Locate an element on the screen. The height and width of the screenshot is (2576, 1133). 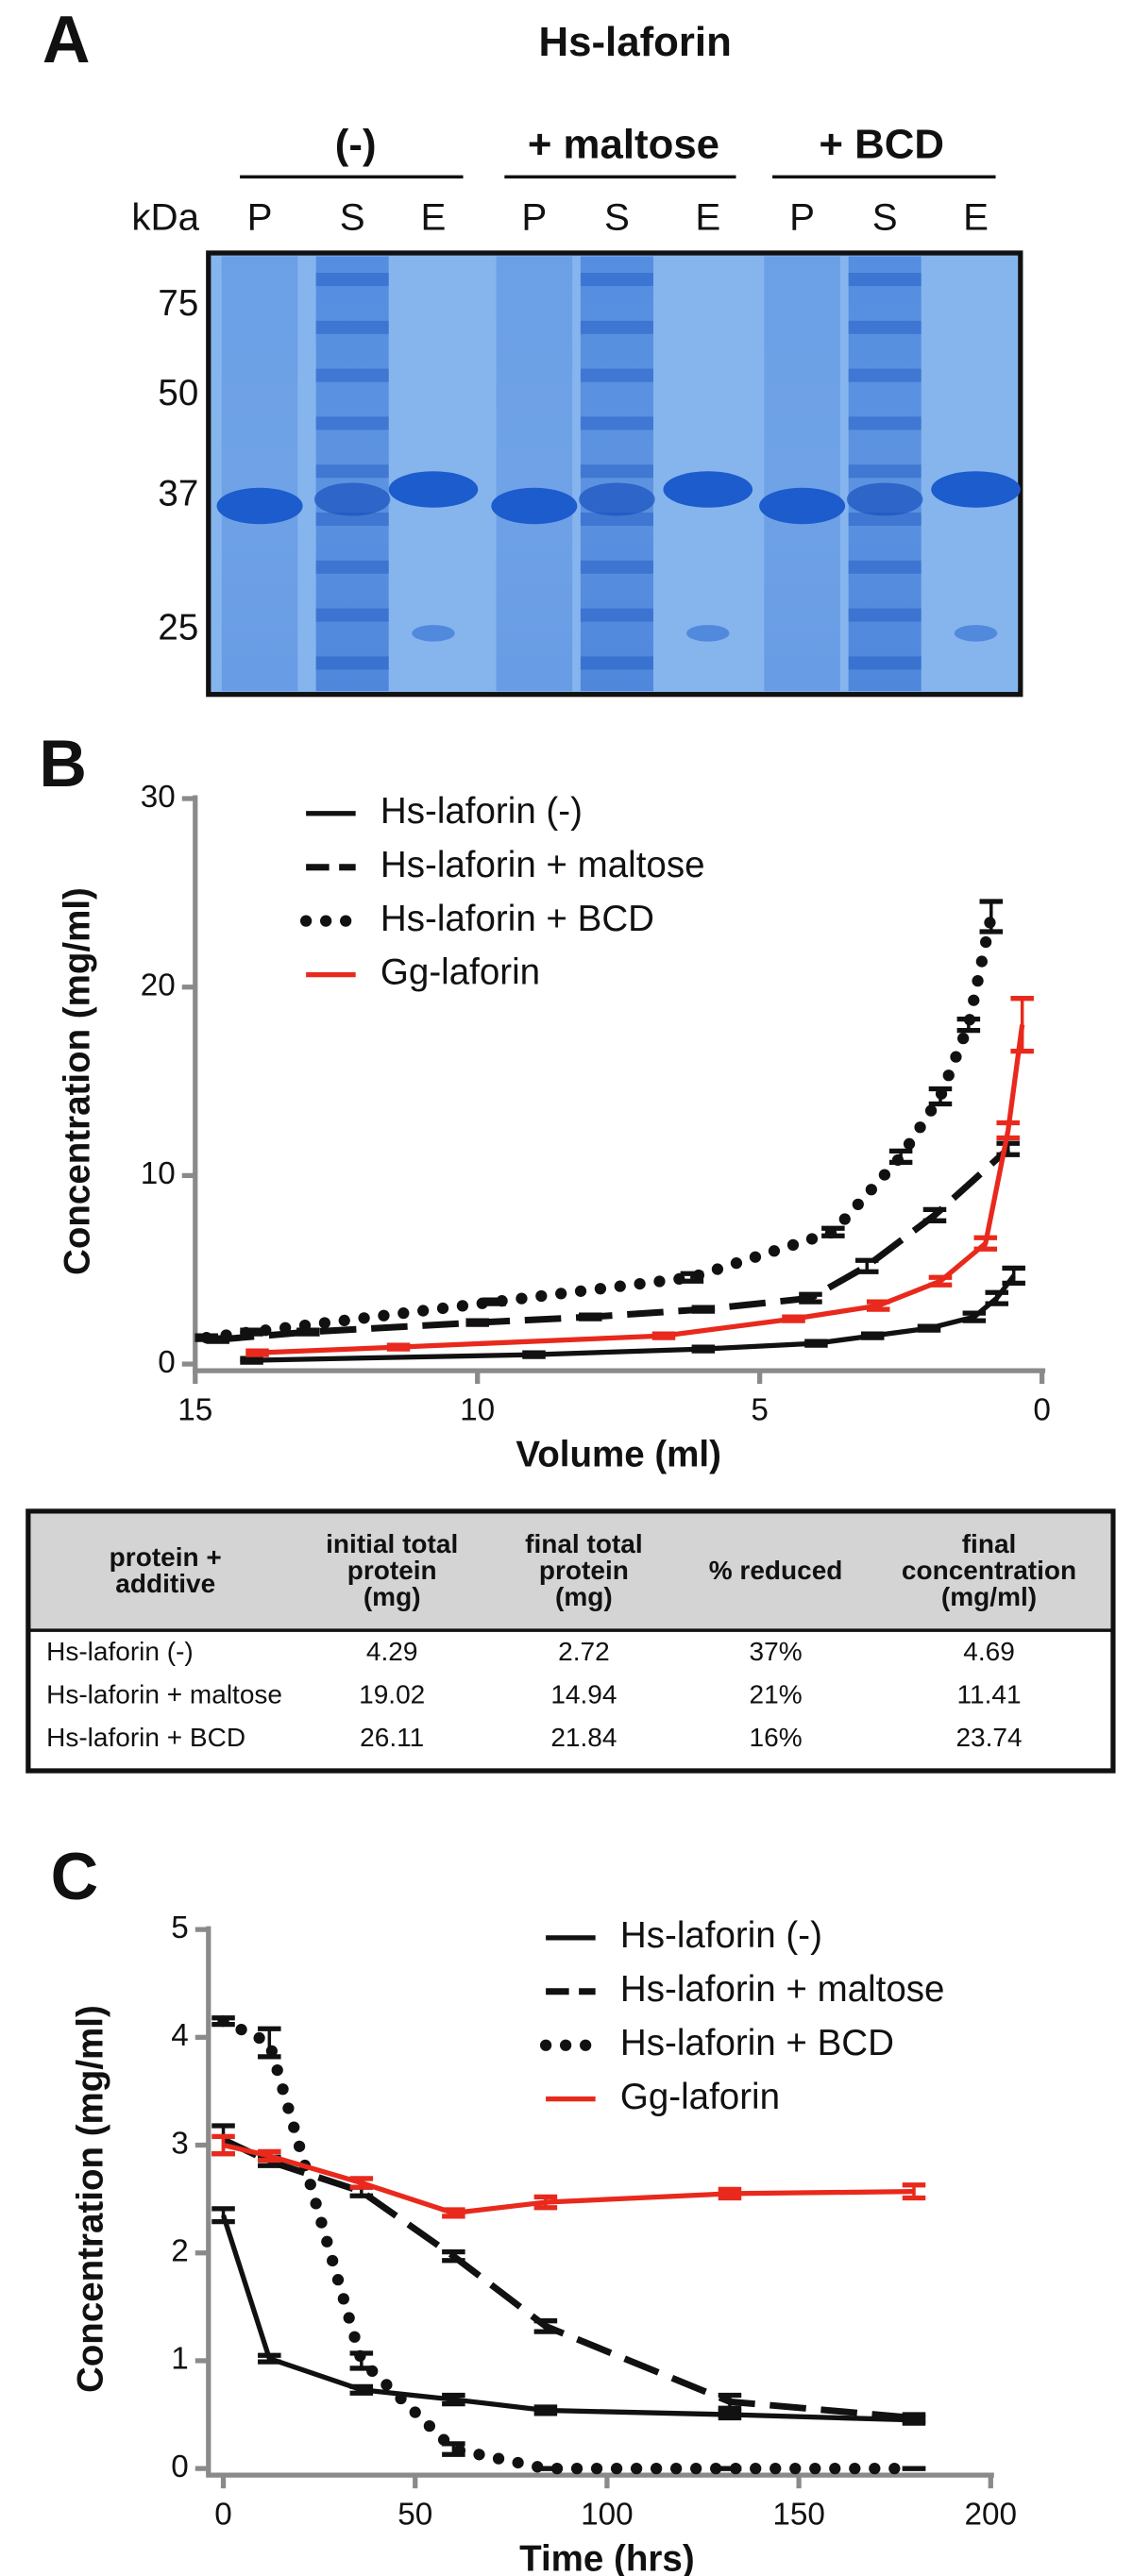
table-cell: 23.74 is located at coordinates (989, 1738).